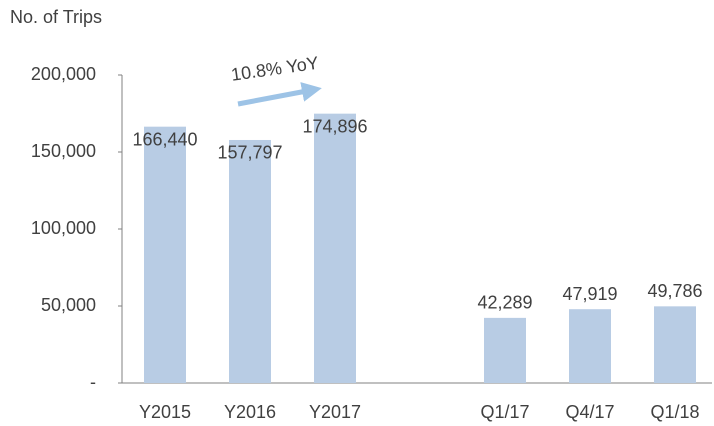 The height and width of the screenshot is (426, 714). Describe the element at coordinates (249, 153) in the screenshot. I see `data-label: 157,797` at that location.